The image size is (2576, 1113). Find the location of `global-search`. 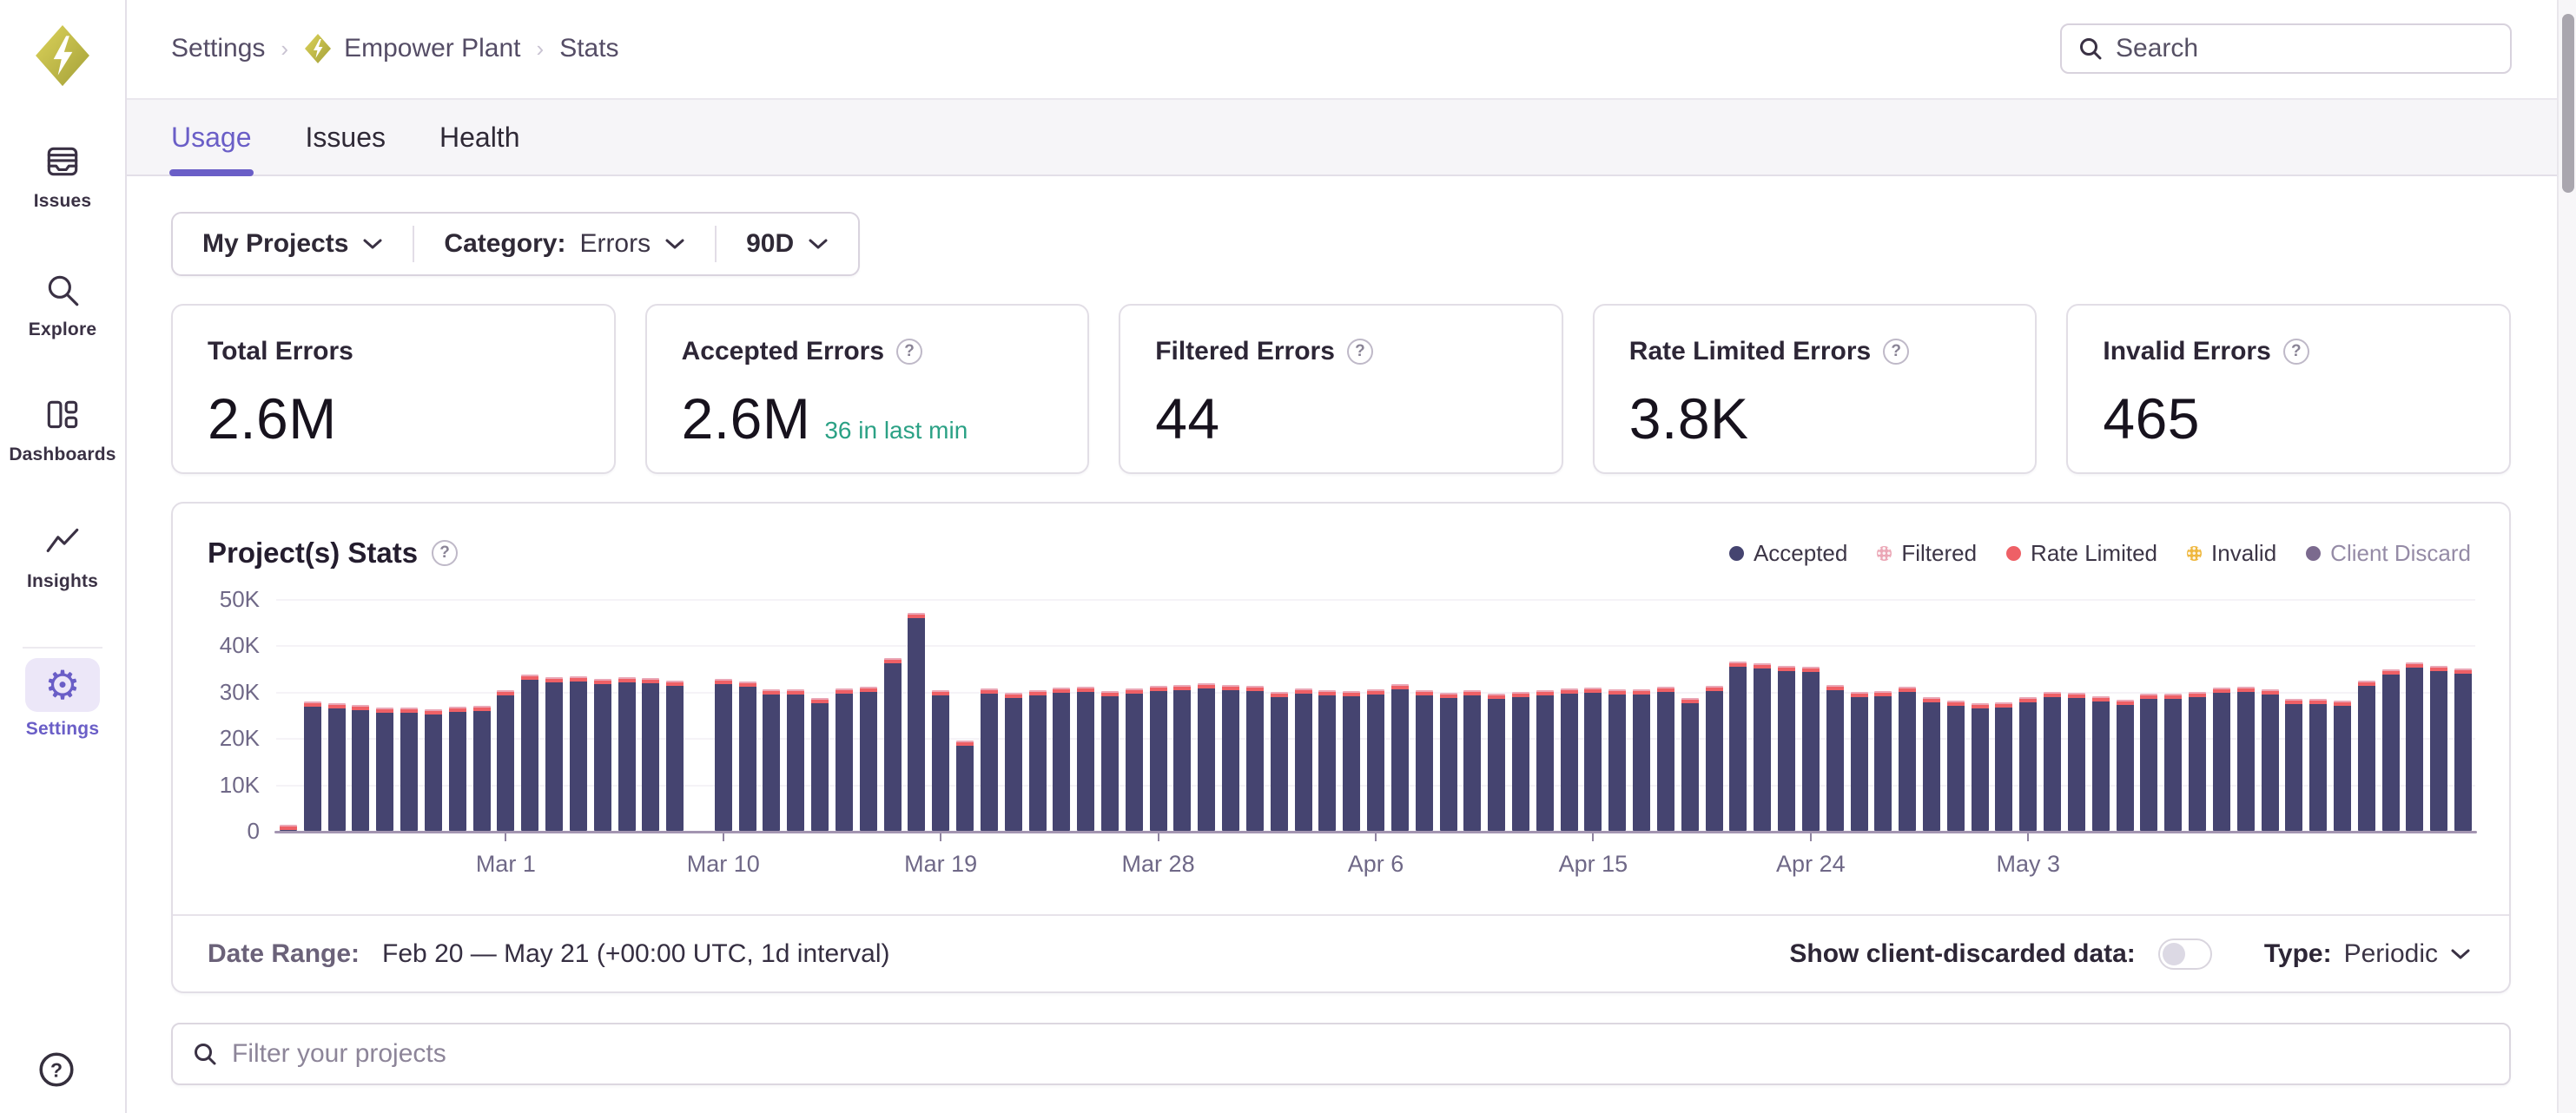

global-search is located at coordinates (2286, 49).